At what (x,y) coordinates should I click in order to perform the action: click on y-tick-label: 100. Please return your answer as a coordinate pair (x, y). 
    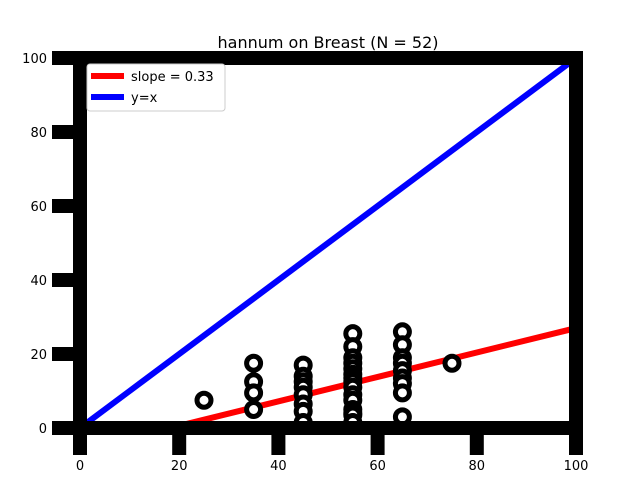
    Looking at the image, I should click on (34, 59).